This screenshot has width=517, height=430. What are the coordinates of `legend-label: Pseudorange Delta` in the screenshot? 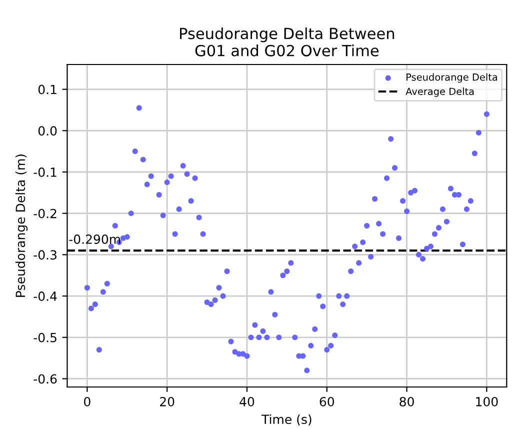 It's located at (452, 78).